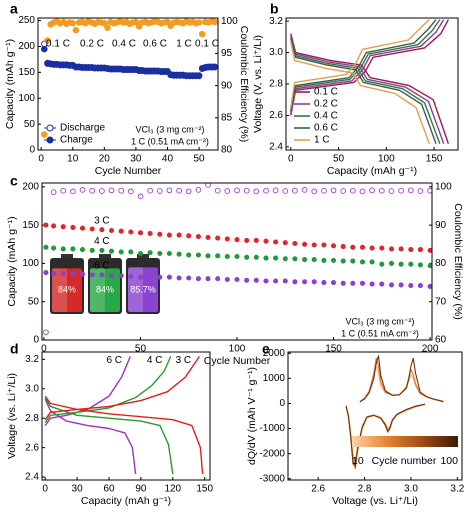 This screenshot has width=474, height=513. Describe the element at coordinates (136, 159) in the screenshot. I see `x-tick-label: 30` at that location.